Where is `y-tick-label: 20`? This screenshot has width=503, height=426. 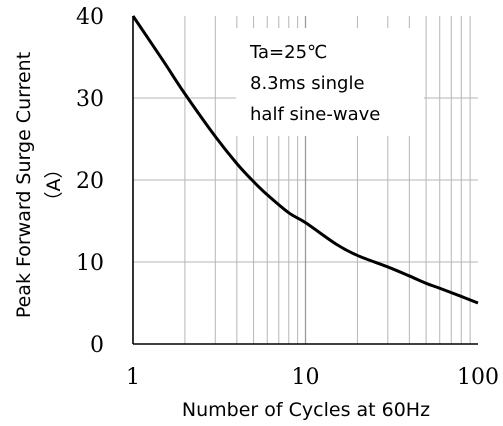
y-tick-label: 20 is located at coordinates (90, 181).